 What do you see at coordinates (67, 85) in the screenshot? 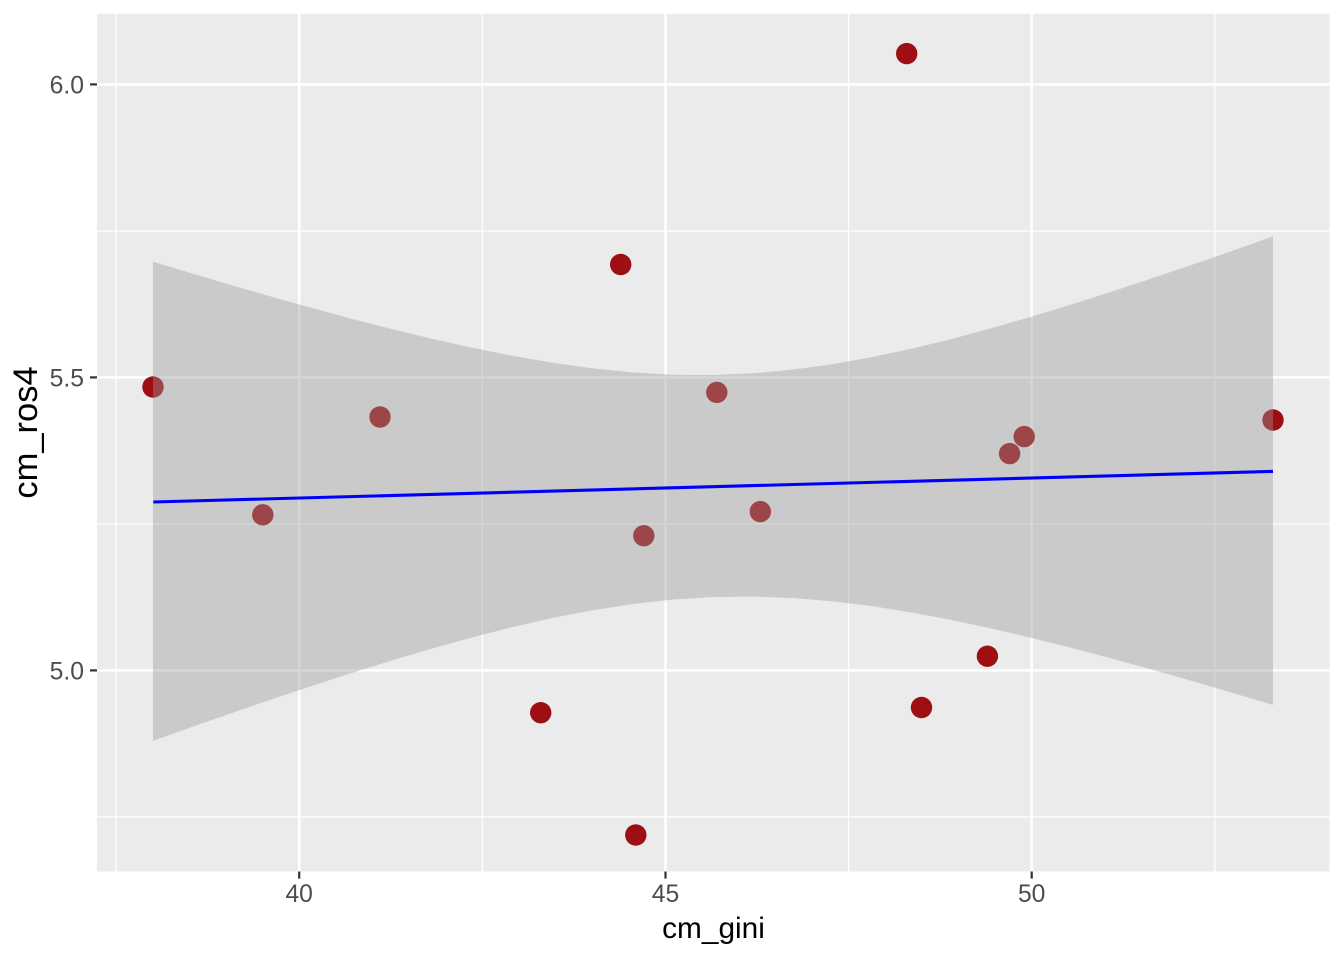
I see `svg-text: 6.0` at bounding box center [67, 85].